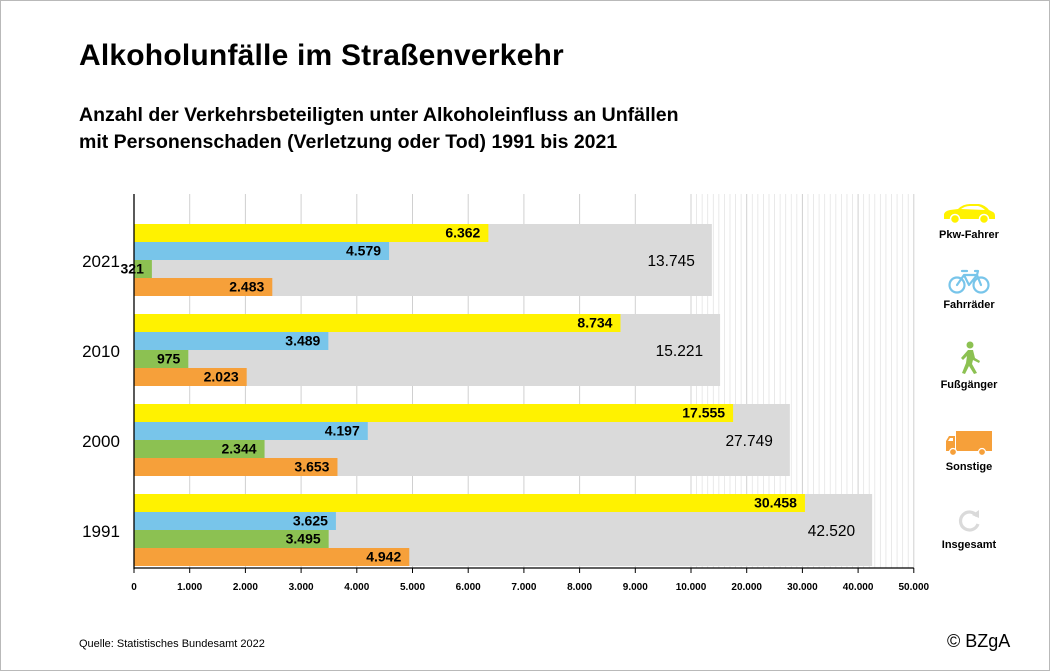  What do you see at coordinates (468, 587) in the screenshot?
I see `x-tick-label: 6.000` at bounding box center [468, 587].